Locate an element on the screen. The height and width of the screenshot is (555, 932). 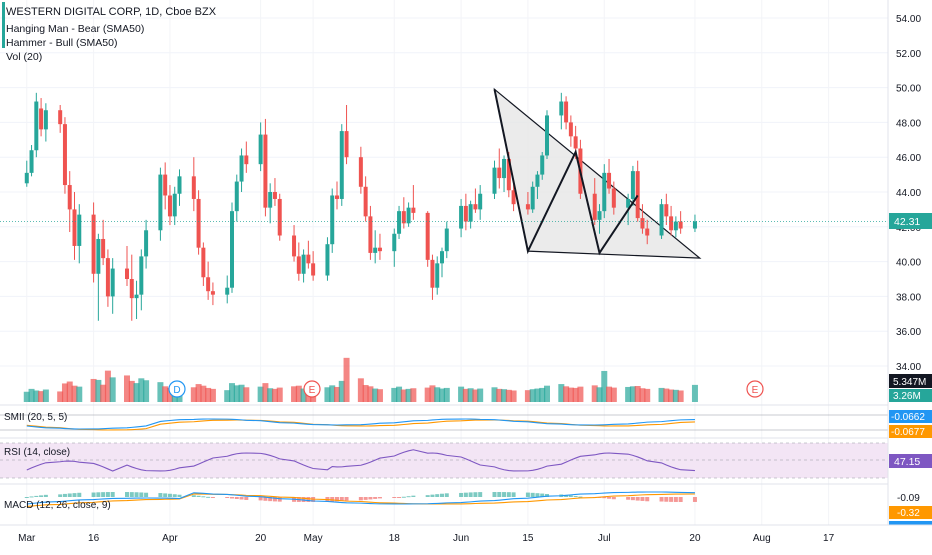
price-tick: 48.00 is located at coordinates (908, 123).